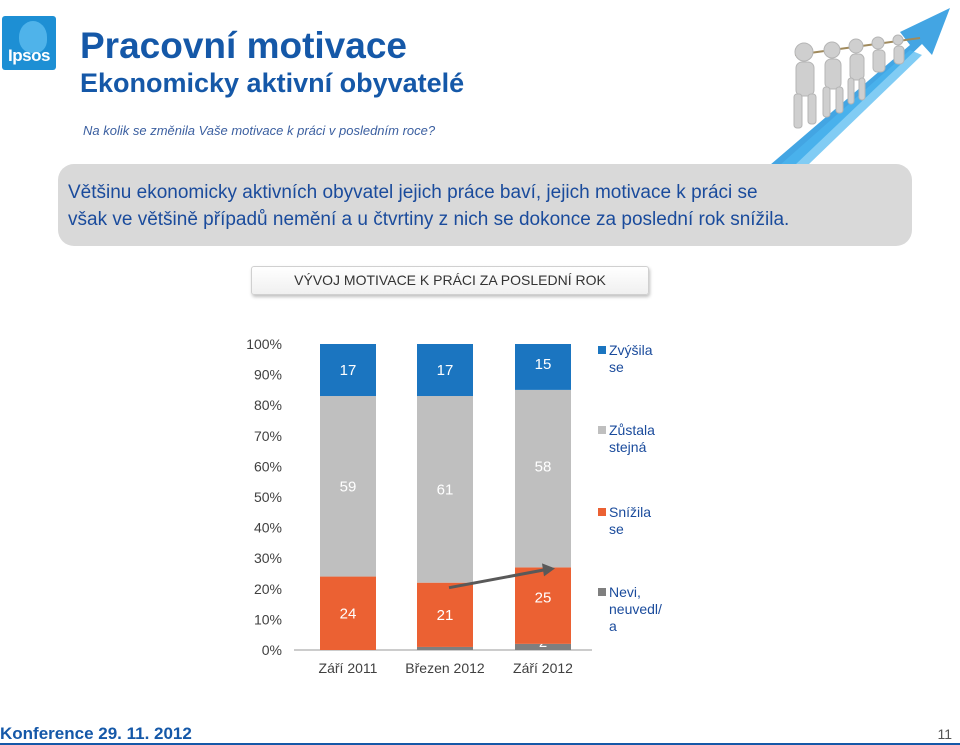  What do you see at coordinates (268, 436) in the screenshot?
I see `y-tick-label: 70%` at bounding box center [268, 436].